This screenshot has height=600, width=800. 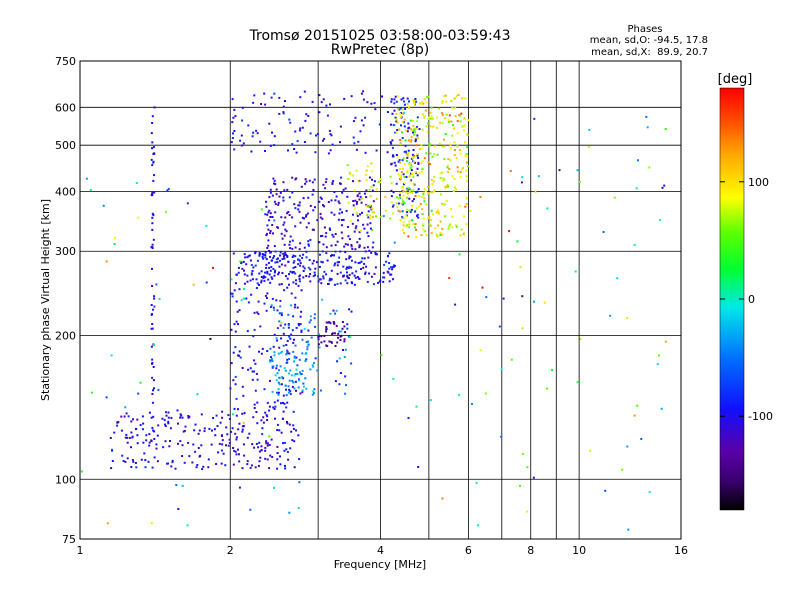 What do you see at coordinates (681, 550) in the screenshot?
I see `x-tick-label: 16` at bounding box center [681, 550].